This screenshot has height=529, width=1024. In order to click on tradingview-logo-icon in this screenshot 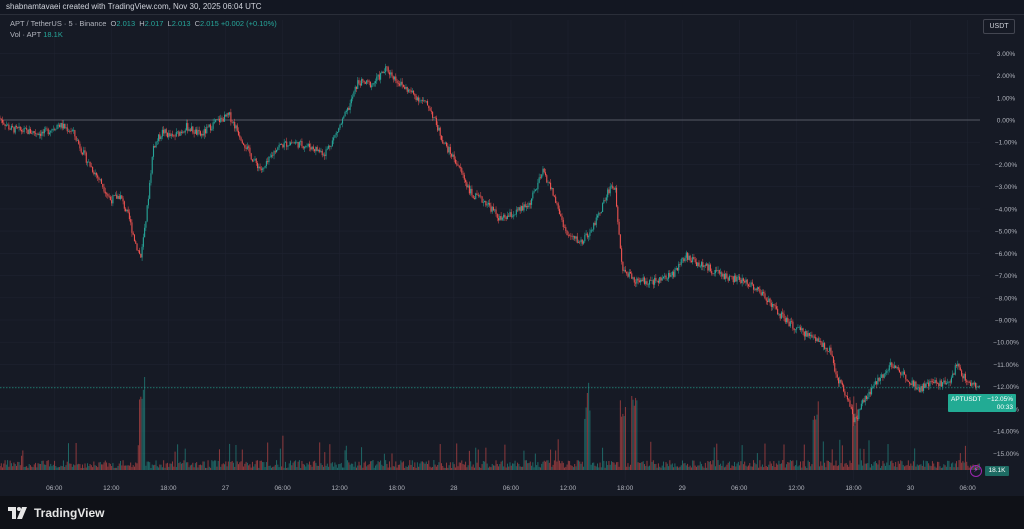, I will do `click(18, 512)`.